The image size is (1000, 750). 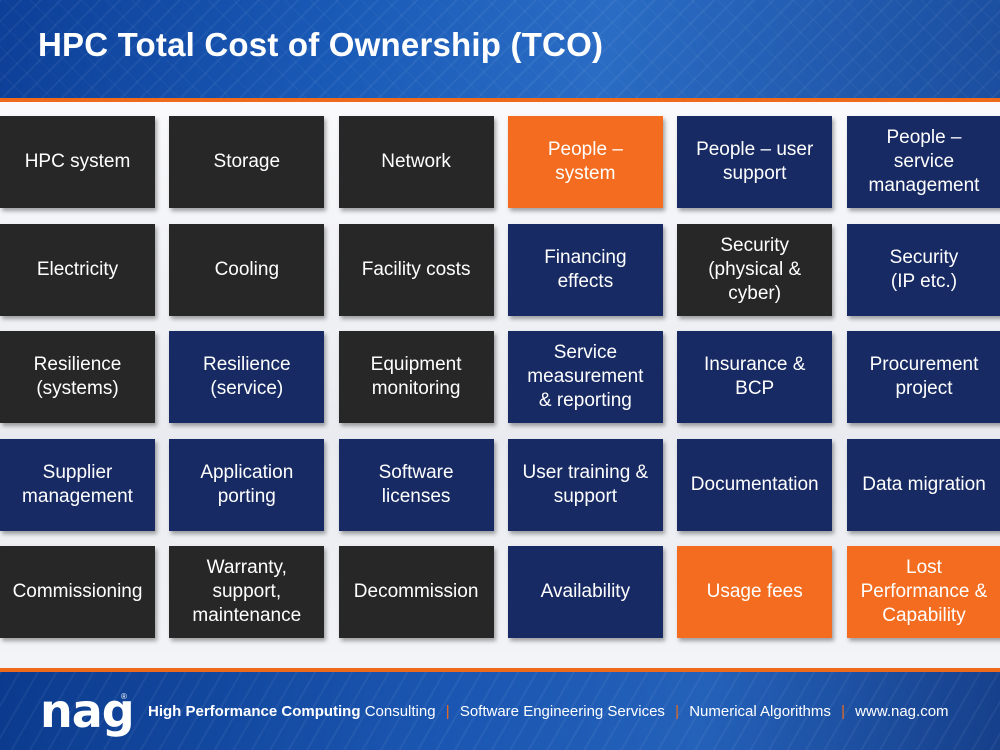 I want to click on tco-tile: HPC system, so click(x=77, y=162).